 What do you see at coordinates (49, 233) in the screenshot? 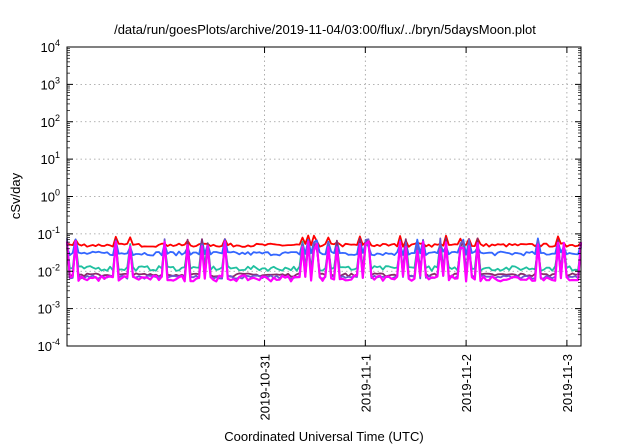
I see `y-tick-label: 10⁻¹` at bounding box center [49, 233].